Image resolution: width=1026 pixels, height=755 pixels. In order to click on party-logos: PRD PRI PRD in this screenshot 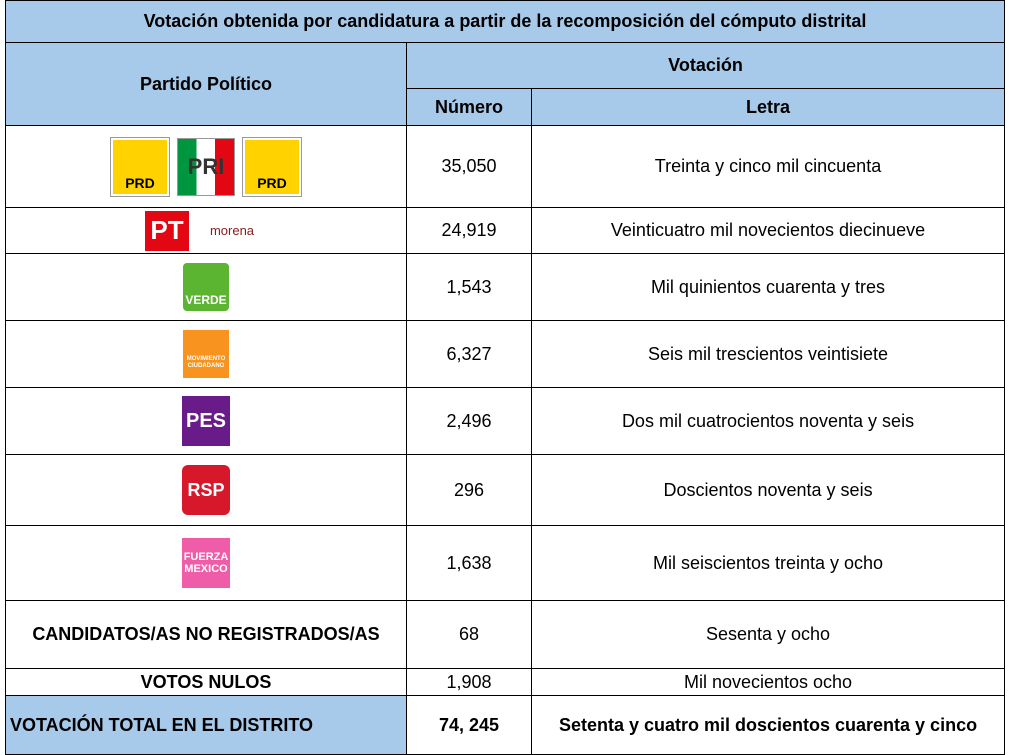, I will do `click(206, 166)`.